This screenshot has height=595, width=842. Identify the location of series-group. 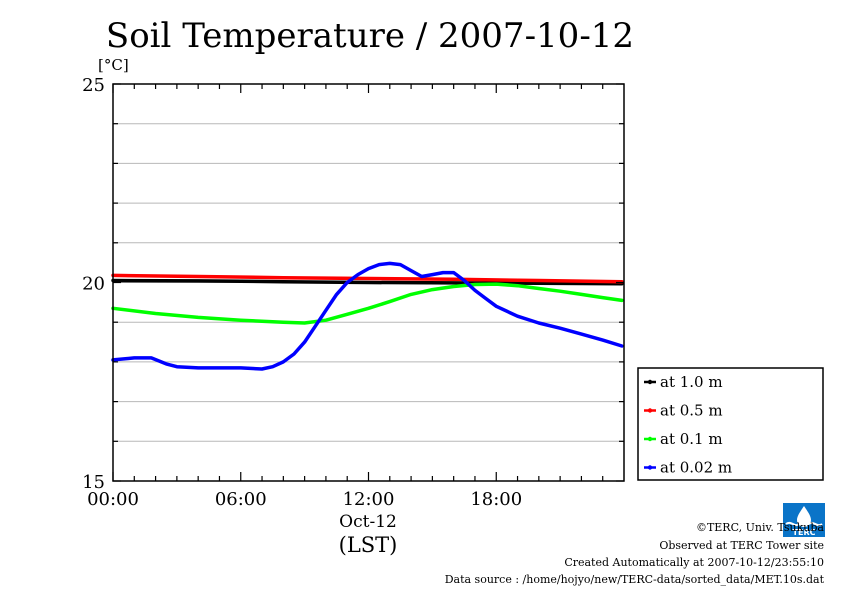
(367, 316).